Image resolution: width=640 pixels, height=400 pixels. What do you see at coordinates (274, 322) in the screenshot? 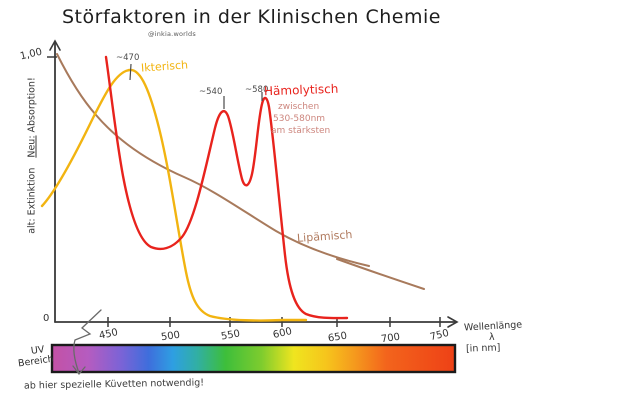
I see `x-tick-marks` at bounding box center [274, 322].